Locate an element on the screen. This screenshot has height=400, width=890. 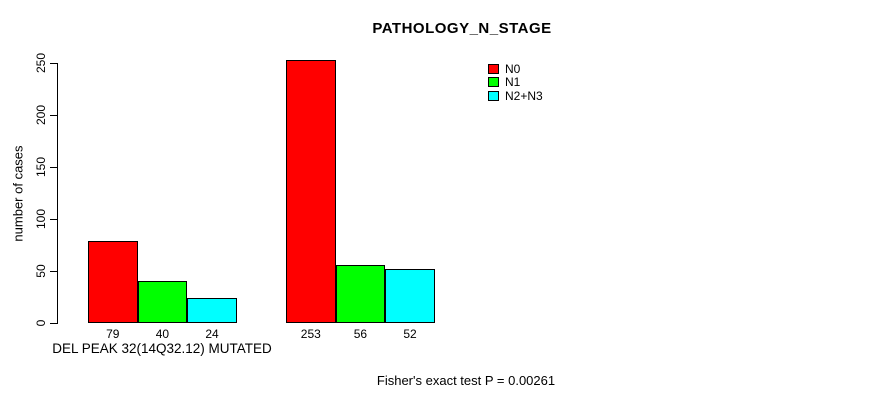
bar-n0-group2 is located at coordinates (311, 191).